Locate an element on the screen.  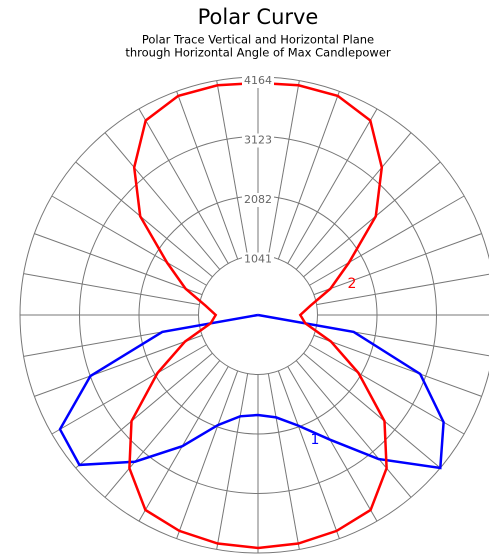
series-label: 2 is located at coordinates (352, 284).